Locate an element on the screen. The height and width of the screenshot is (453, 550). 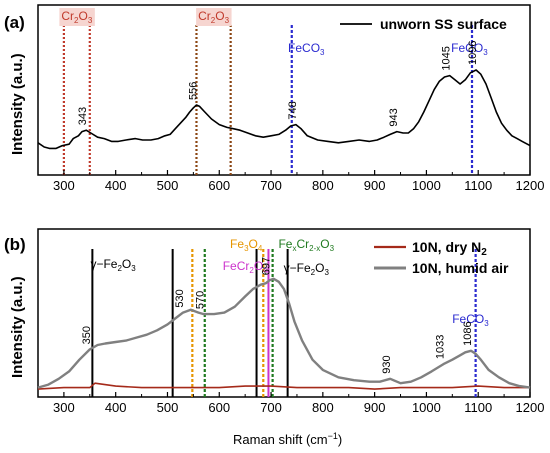
panel-b-x-ticks: 300 400 500 600 700 800 900 1000 1100 1200 is located at coordinates (291, 403).